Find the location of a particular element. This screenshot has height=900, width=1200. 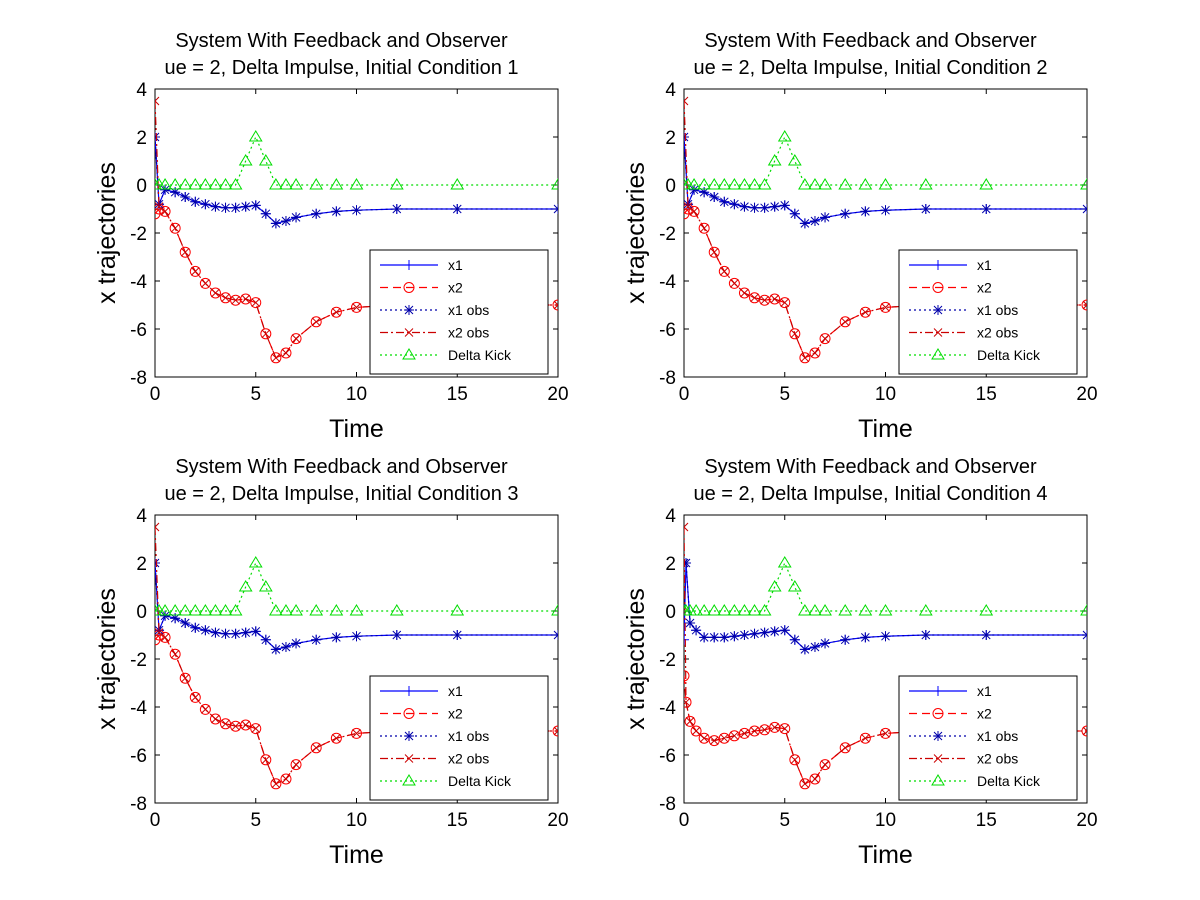

legend-box is located at coordinates (459, 738).